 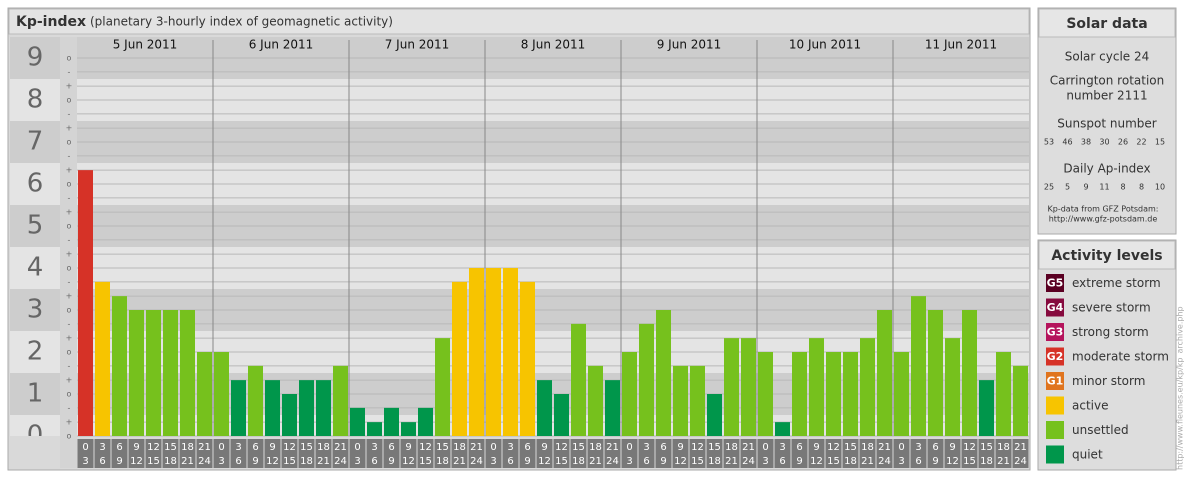 I want to click on y-digit-label: 6, so click(x=35, y=184).